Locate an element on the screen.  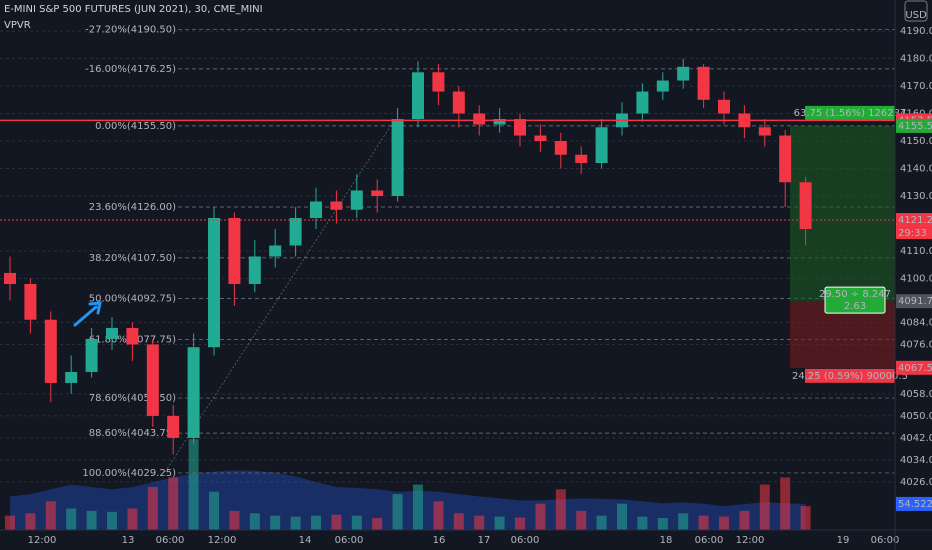
stop-label: 4067.50 is located at coordinates (915, 368).